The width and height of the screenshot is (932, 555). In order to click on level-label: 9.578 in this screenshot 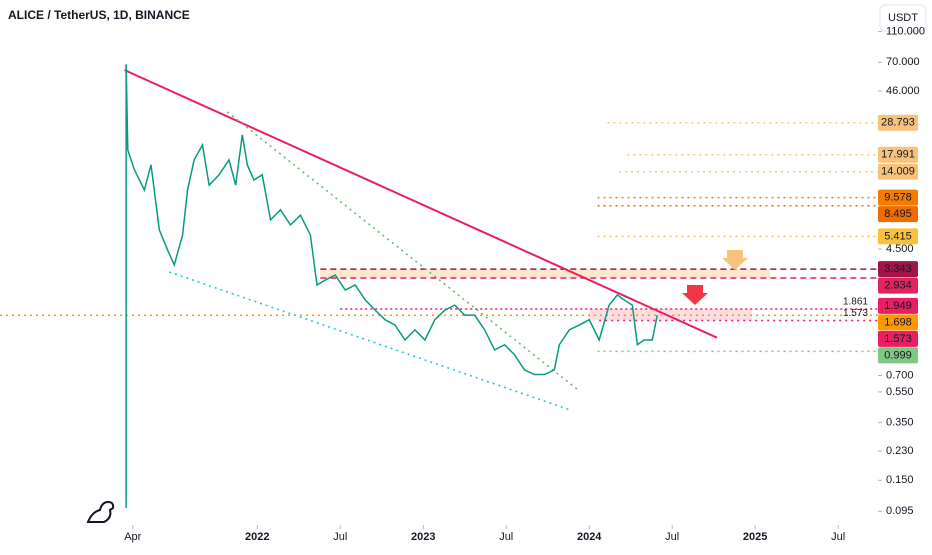, I will do `click(898, 197)`.